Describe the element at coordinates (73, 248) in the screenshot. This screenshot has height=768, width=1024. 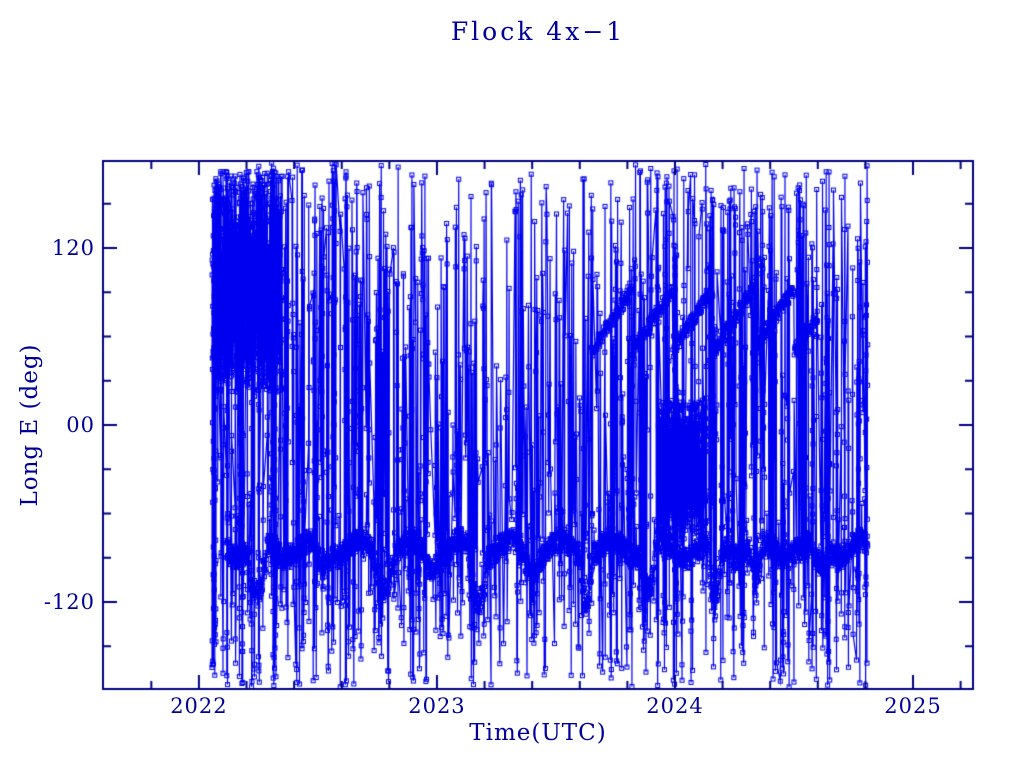
I see `y-tick-label-120: 120` at that location.